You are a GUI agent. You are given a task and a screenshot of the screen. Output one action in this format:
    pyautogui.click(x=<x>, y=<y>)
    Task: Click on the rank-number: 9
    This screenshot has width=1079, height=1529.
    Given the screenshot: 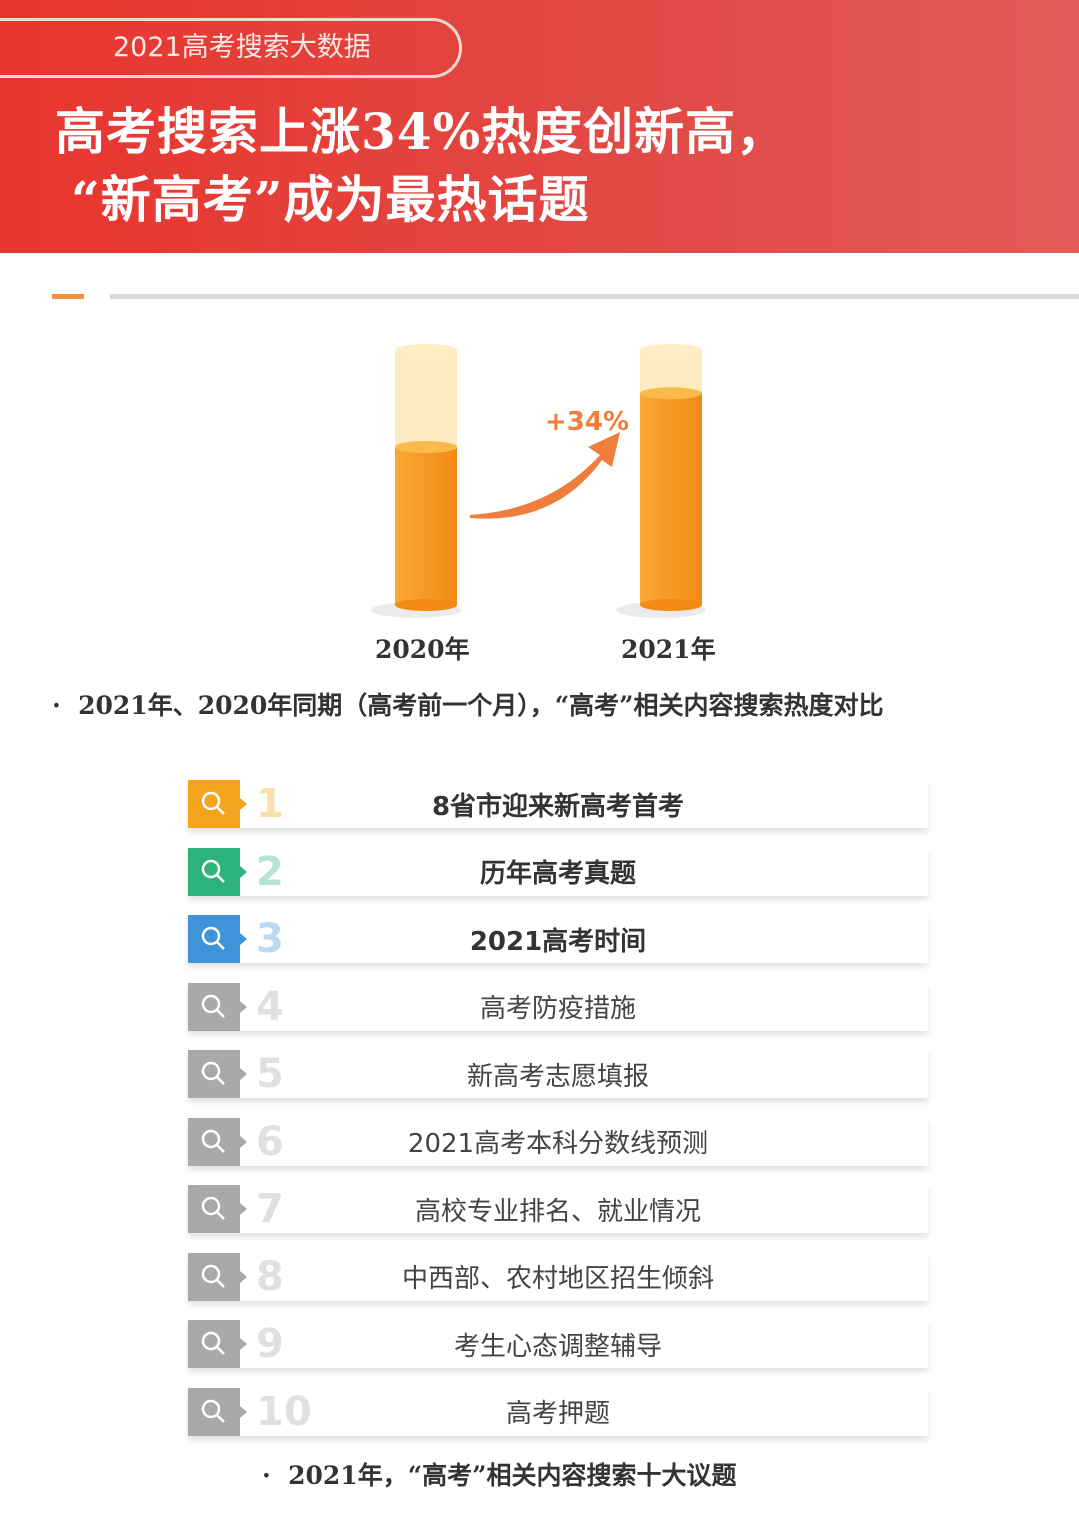 What is the action you would take?
    pyautogui.click(x=270, y=1344)
    